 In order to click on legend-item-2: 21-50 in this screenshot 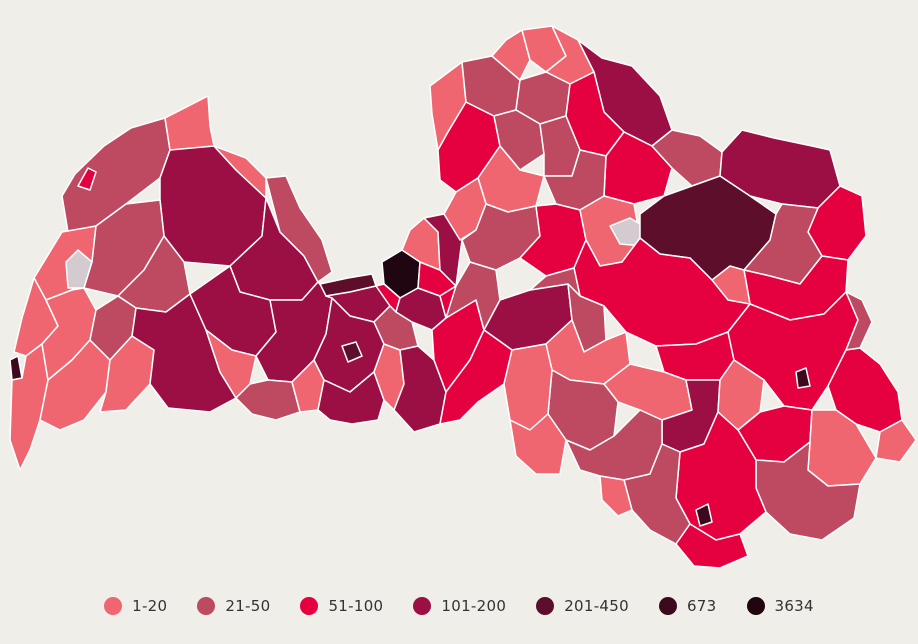, I will do `click(233, 606)`.